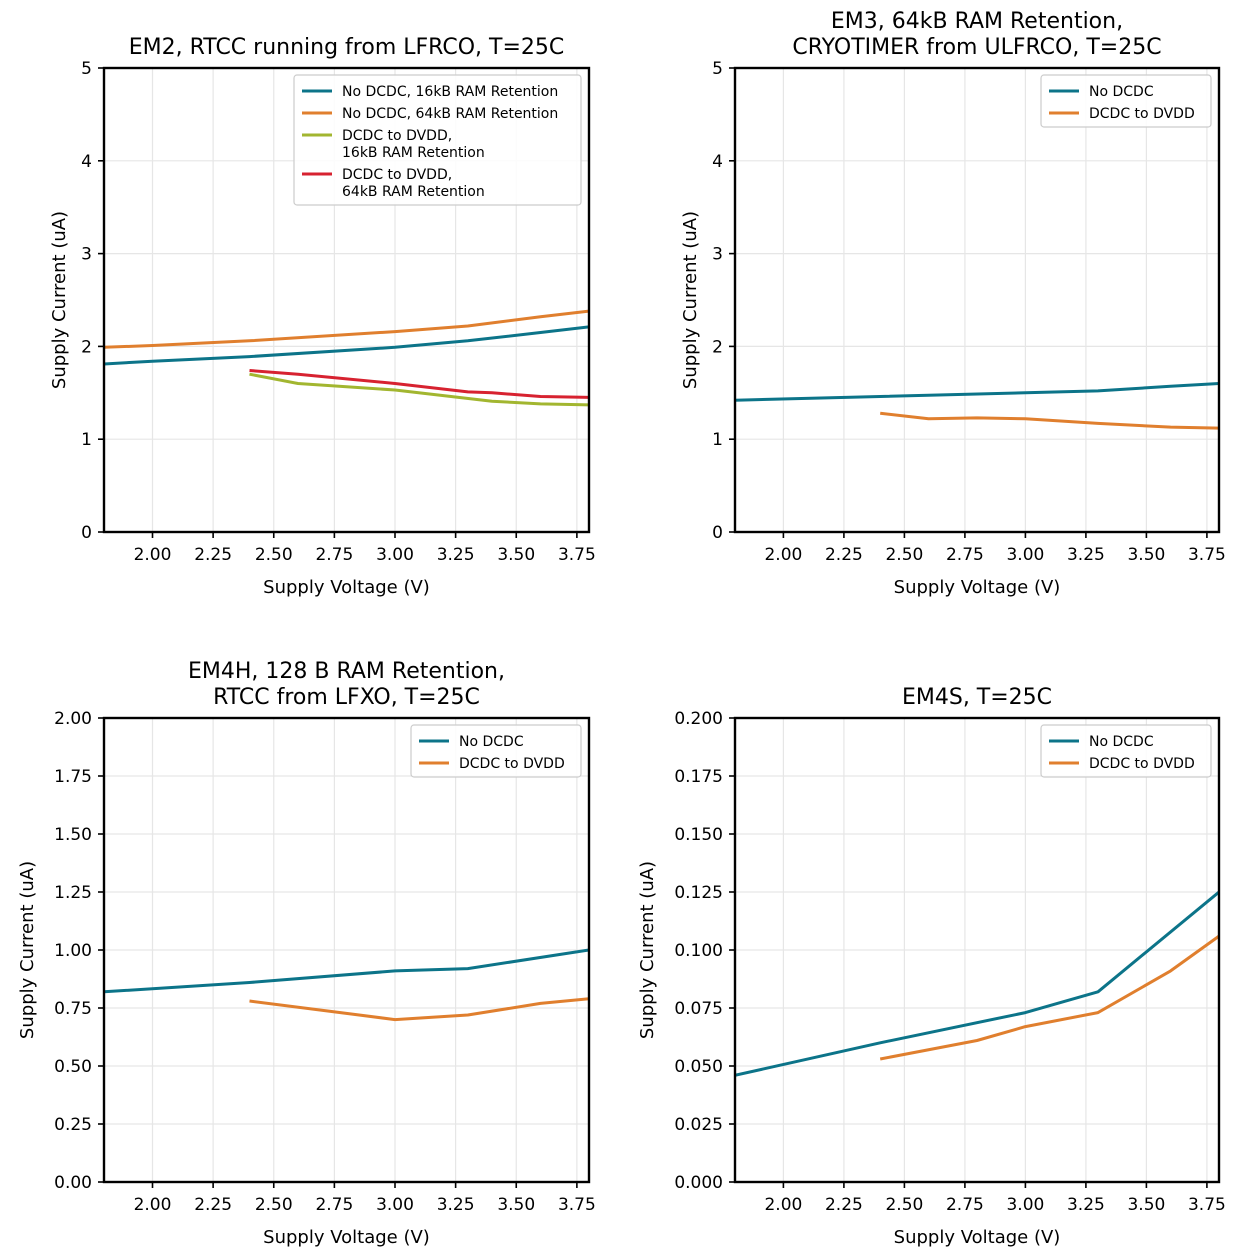 This screenshot has height=1251, width=1236. What do you see at coordinates (977, 697) in the screenshot?
I see `chart-title: EM4S, T=25C` at bounding box center [977, 697].